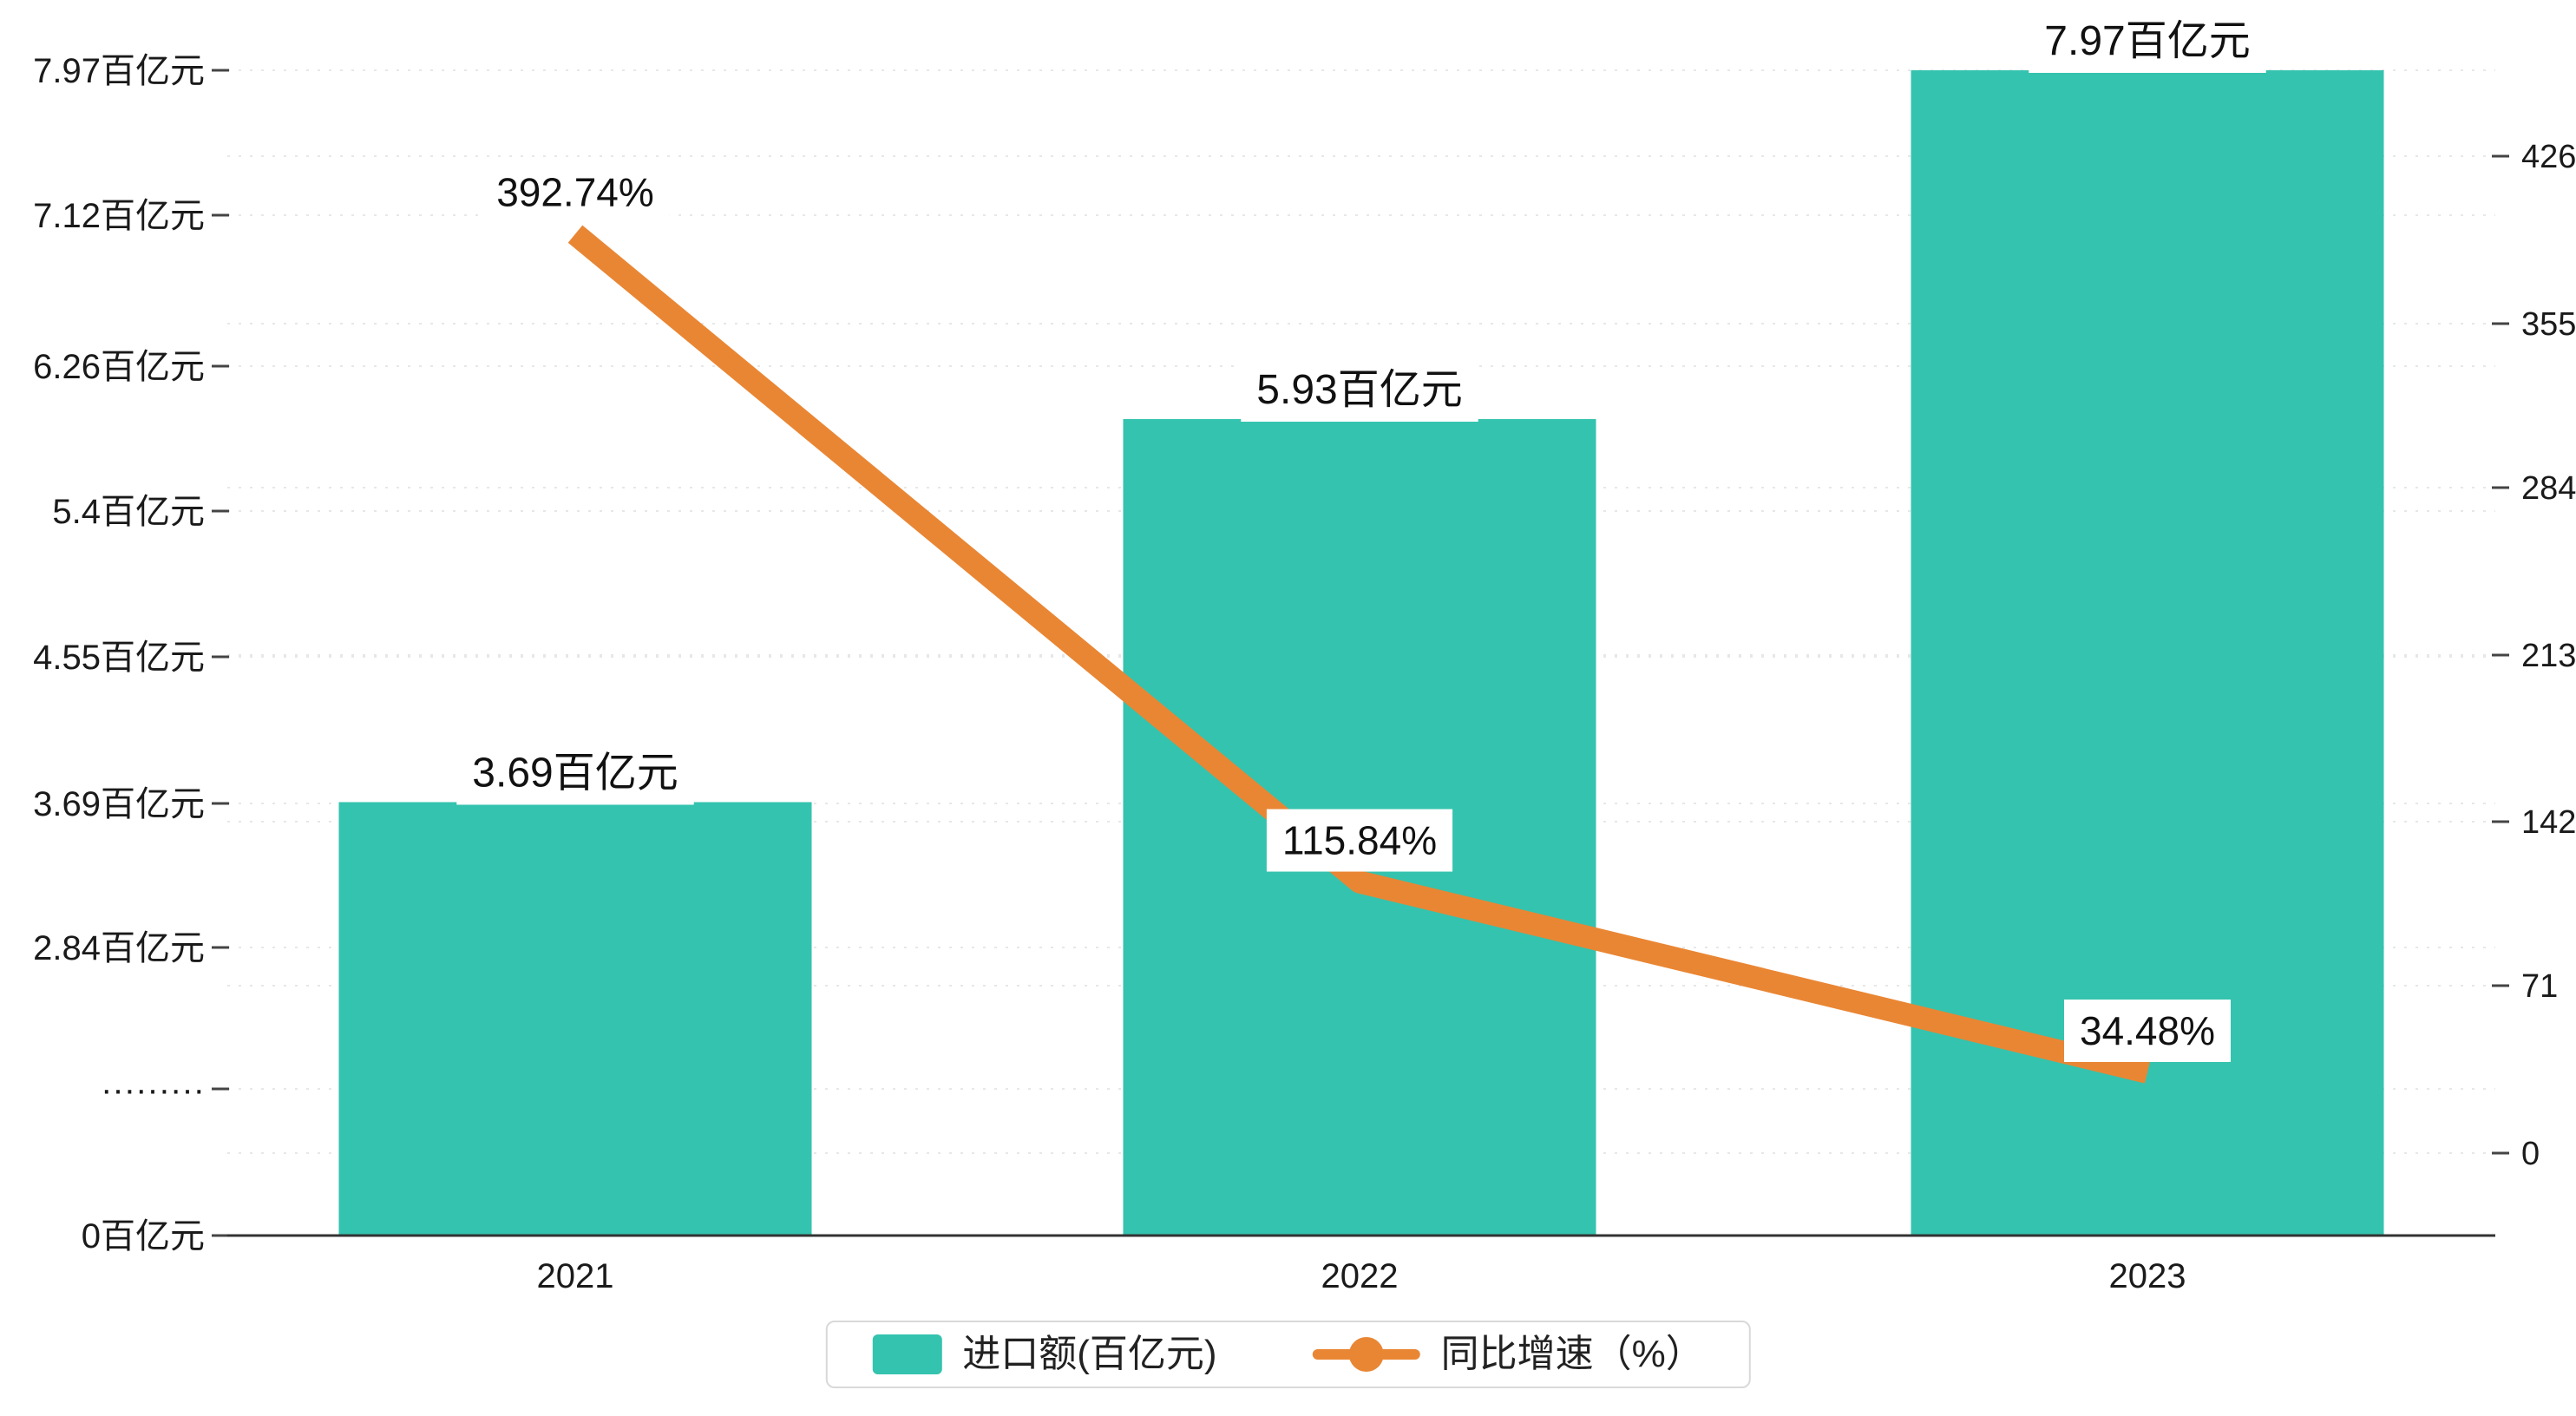 The image size is (2576, 1416). Describe the element at coordinates (2548, 488) in the screenshot. I see `right-axis-tick-label: 284` at that location.